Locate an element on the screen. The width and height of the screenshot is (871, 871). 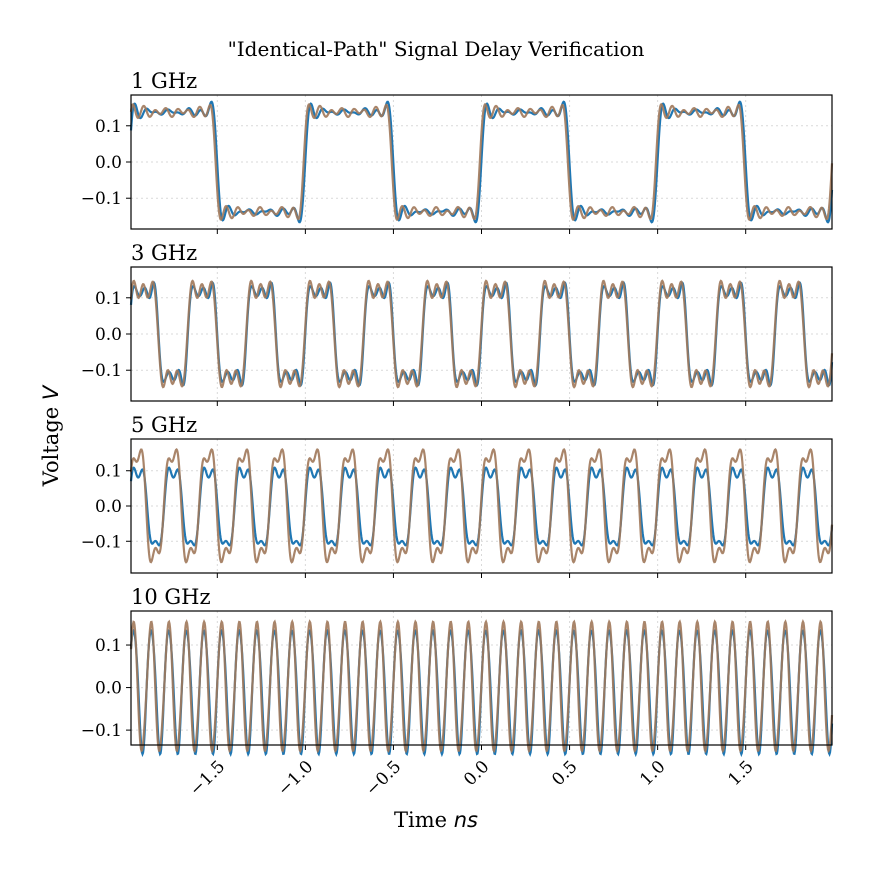
x-tick-label: 1.0 is located at coordinates (652, 773).